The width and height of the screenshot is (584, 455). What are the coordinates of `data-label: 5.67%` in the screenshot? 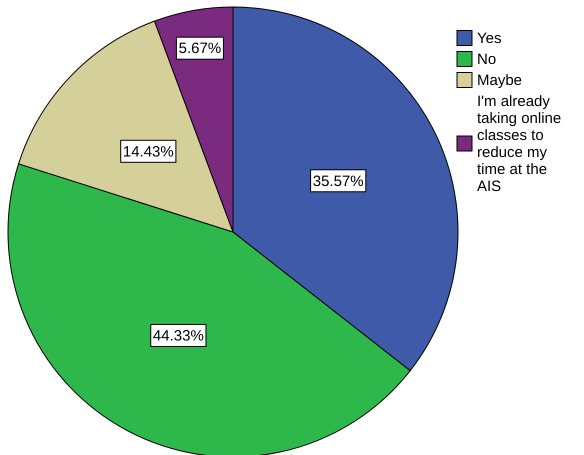 It's located at (200, 49).